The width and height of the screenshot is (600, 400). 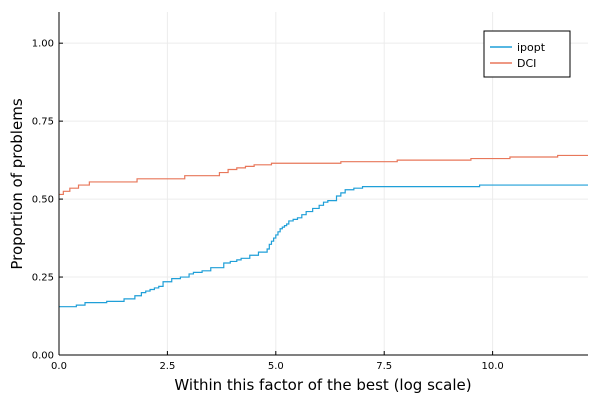 I want to click on legend-label-dci: DCI, so click(x=526, y=63).